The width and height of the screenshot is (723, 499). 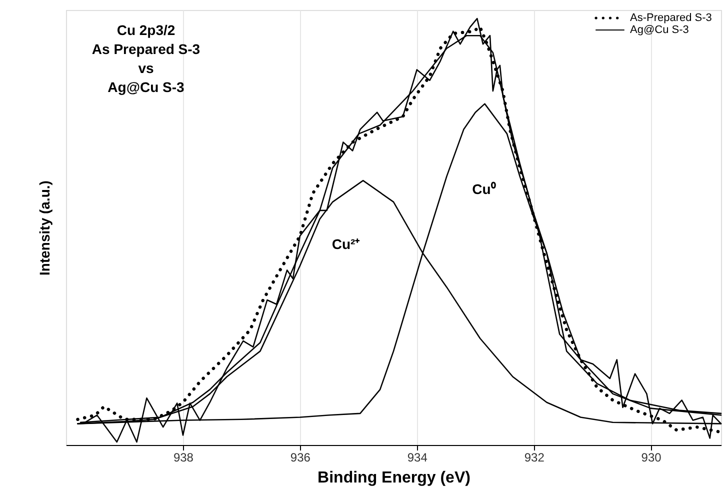 What do you see at coordinates (346, 244) in the screenshot?
I see `annotation: Cu²⁺` at bounding box center [346, 244].